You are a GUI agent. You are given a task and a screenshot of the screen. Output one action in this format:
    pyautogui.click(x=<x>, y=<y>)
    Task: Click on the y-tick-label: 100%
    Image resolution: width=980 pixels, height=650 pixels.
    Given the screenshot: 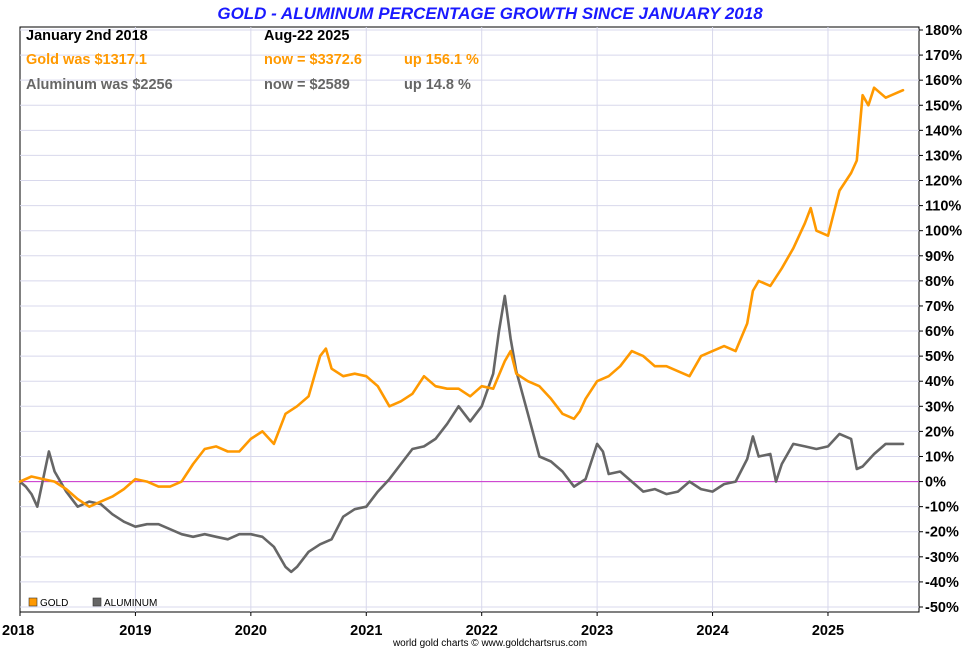 What is the action you would take?
    pyautogui.click(x=943, y=232)
    